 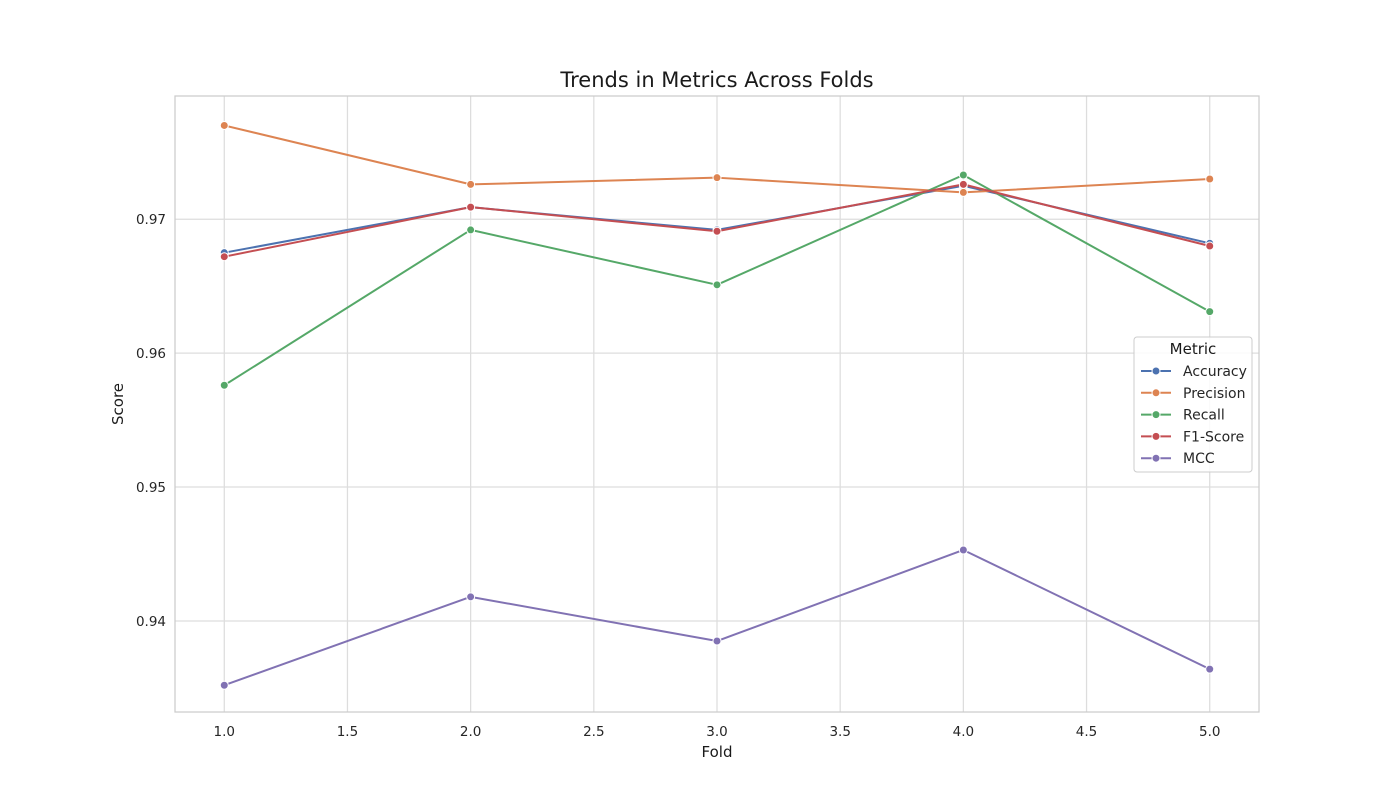 What do you see at coordinates (717, 220) in the screenshot?
I see `series-f1-score` at bounding box center [717, 220].